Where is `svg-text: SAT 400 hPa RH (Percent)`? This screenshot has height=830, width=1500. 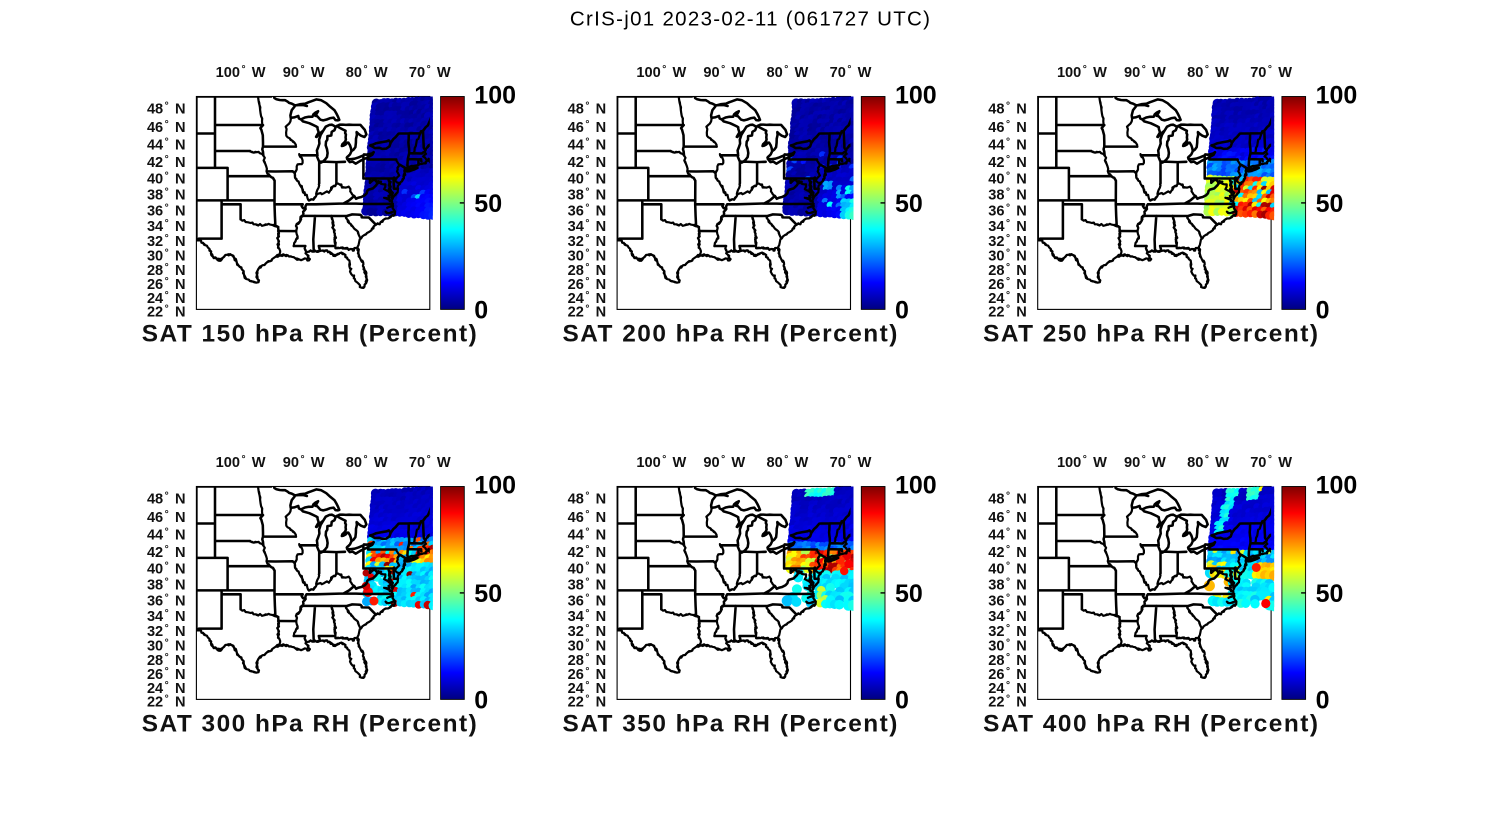 svg-text: SAT 400 hPa RH (Percent) is located at coordinates (1151, 723).